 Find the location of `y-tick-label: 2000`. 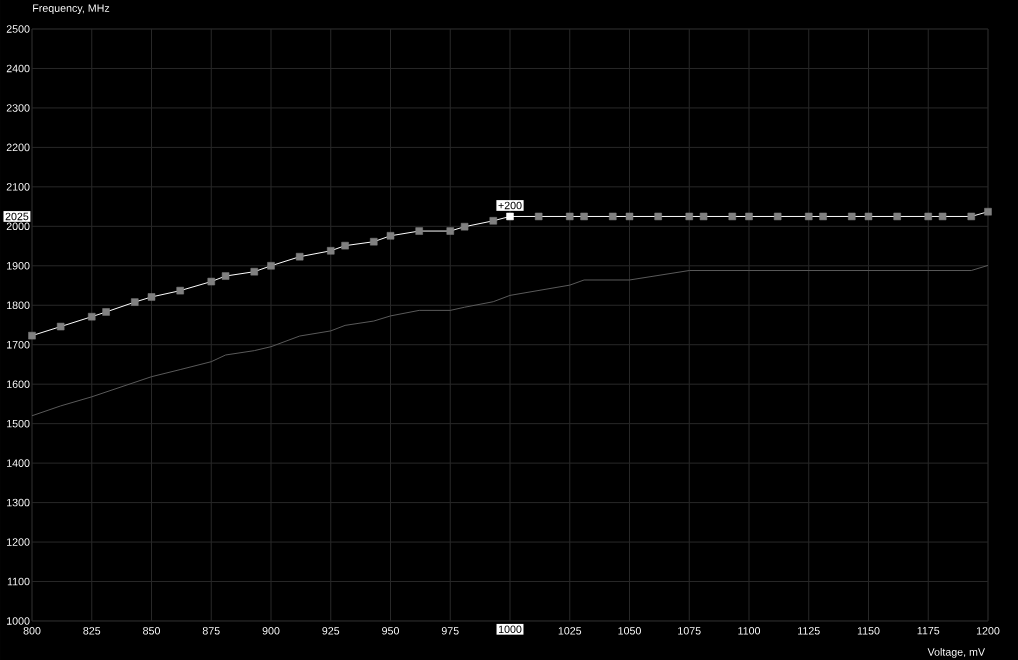

y-tick-label: 2000 is located at coordinates (18, 226).